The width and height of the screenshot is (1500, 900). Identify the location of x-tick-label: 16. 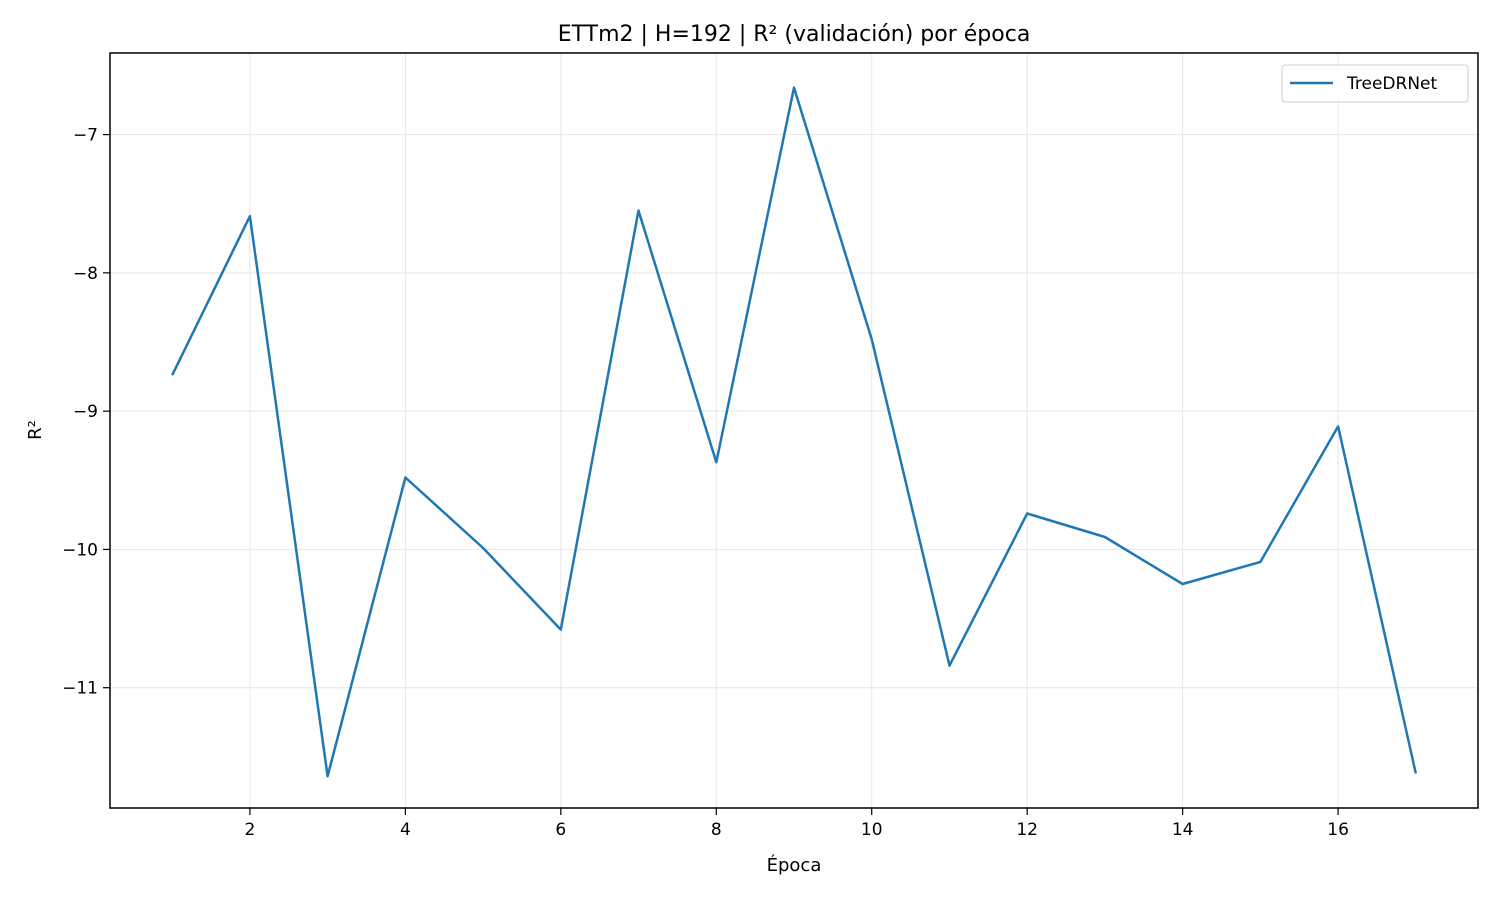
(1338, 830).